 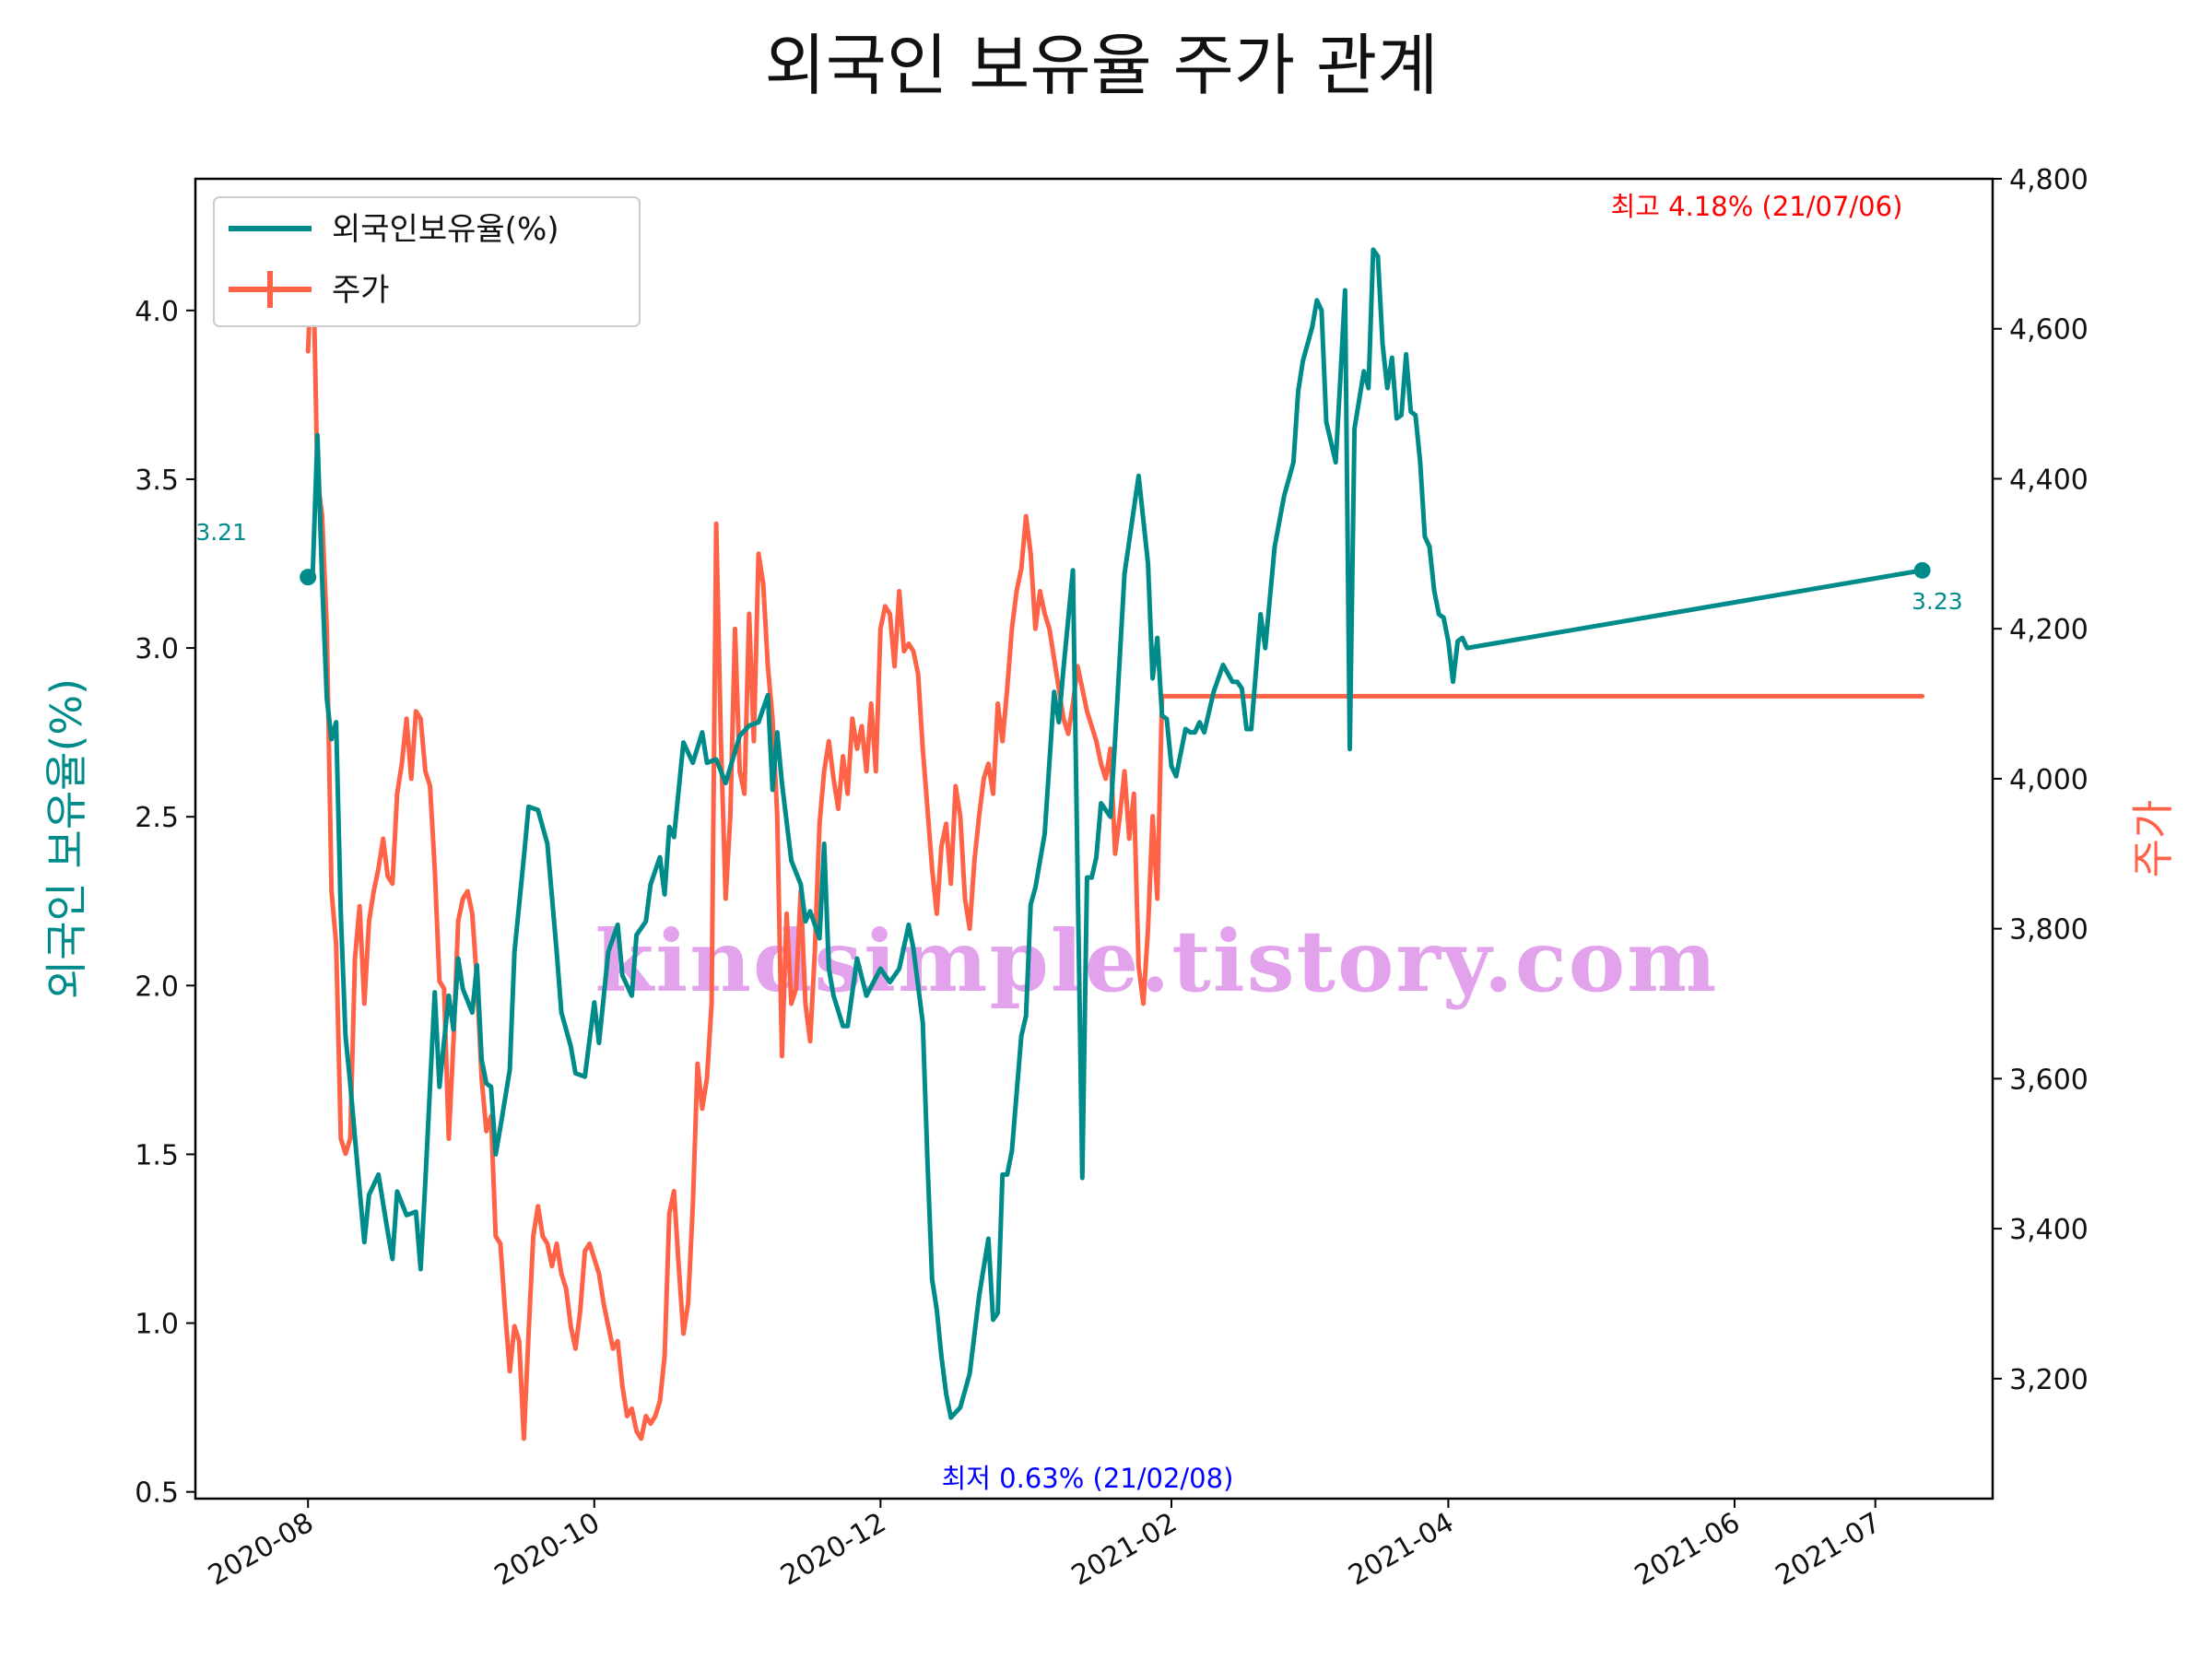 What do you see at coordinates (1922, 570) in the screenshot?
I see `end-marker` at bounding box center [1922, 570].